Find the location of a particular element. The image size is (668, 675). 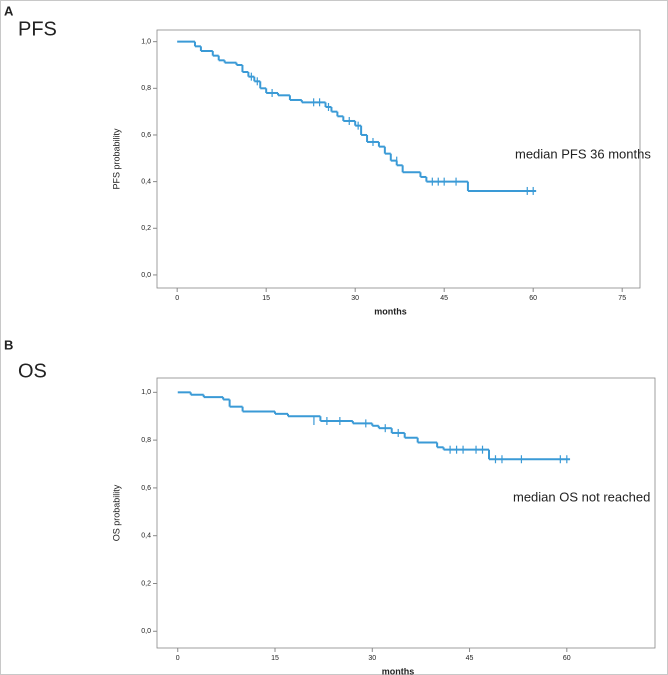

panel-letter: A is located at coordinates (9, 10).